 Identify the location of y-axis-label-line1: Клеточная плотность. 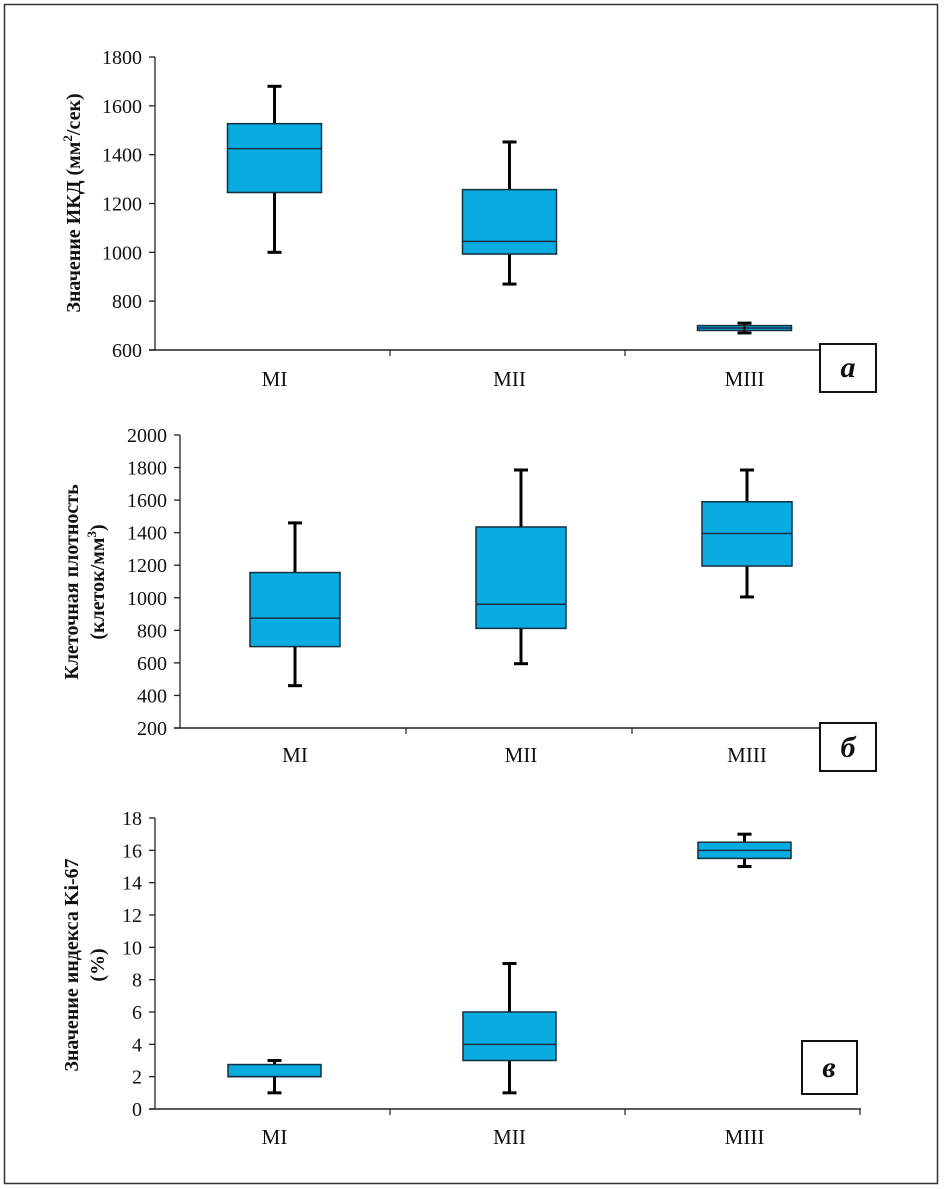
(72, 582).